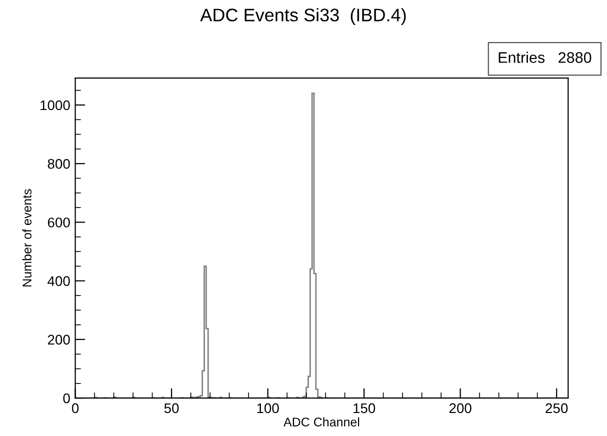 This screenshot has height=436, width=607. I want to click on y-tick-label: 200, so click(59, 339).